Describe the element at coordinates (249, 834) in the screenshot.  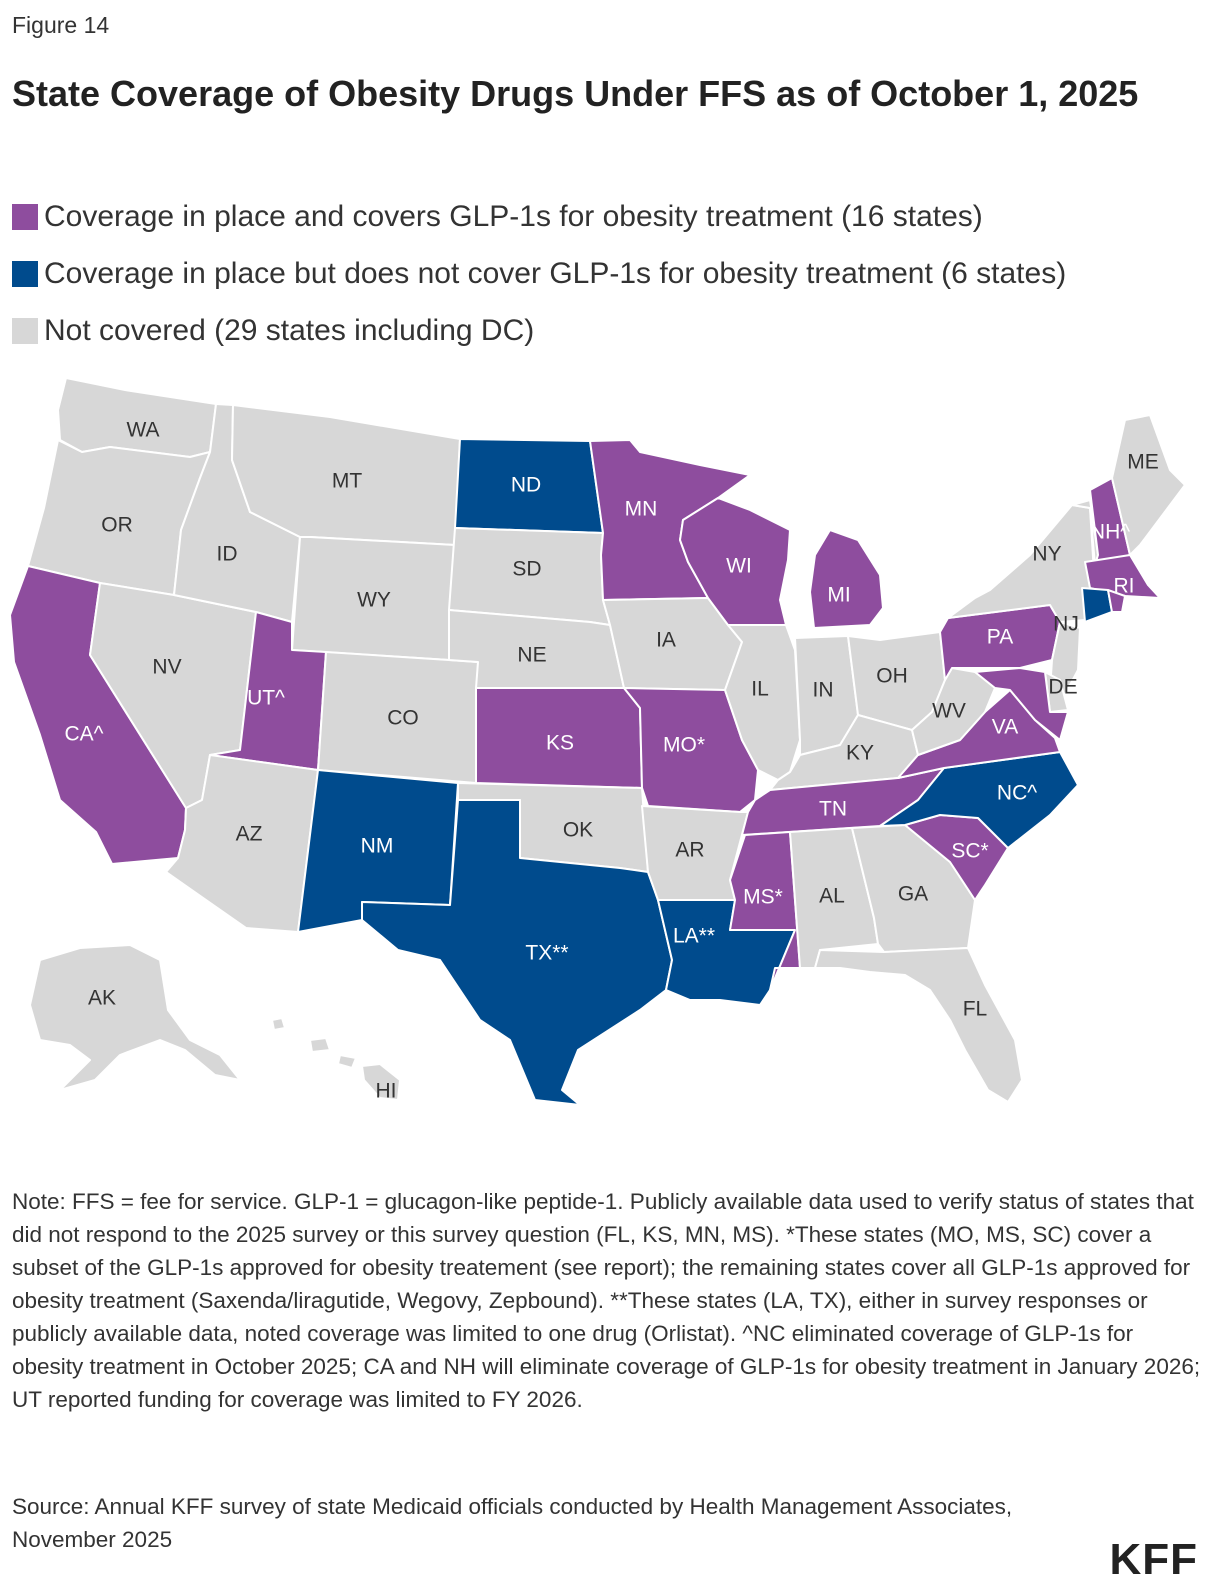
I see `label-AZ: AZ` at that location.